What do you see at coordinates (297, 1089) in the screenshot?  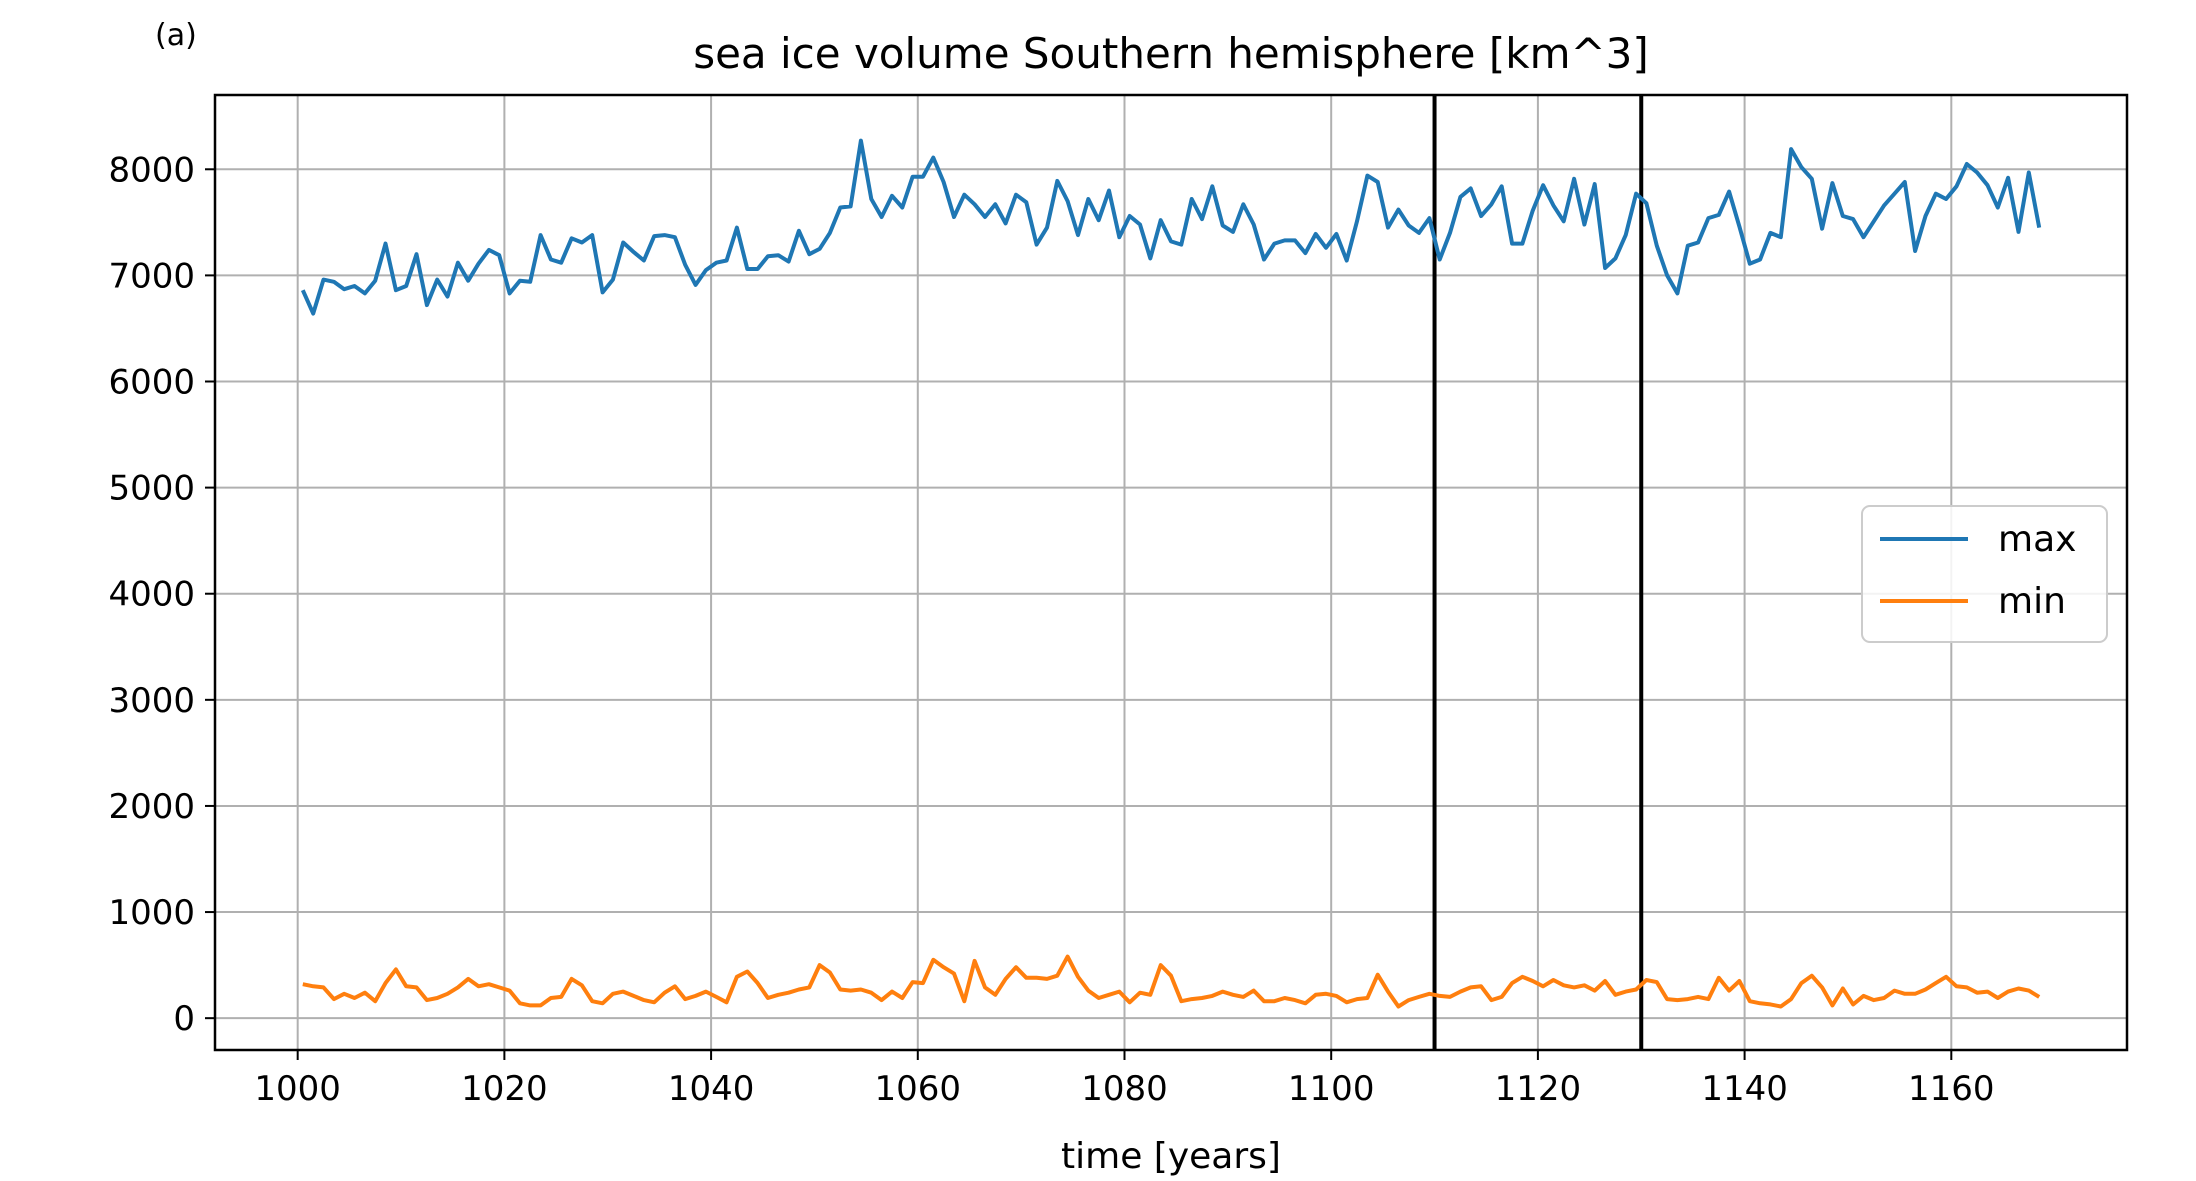 I see `x-tick-label: 1000` at bounding box center [297, 1089].